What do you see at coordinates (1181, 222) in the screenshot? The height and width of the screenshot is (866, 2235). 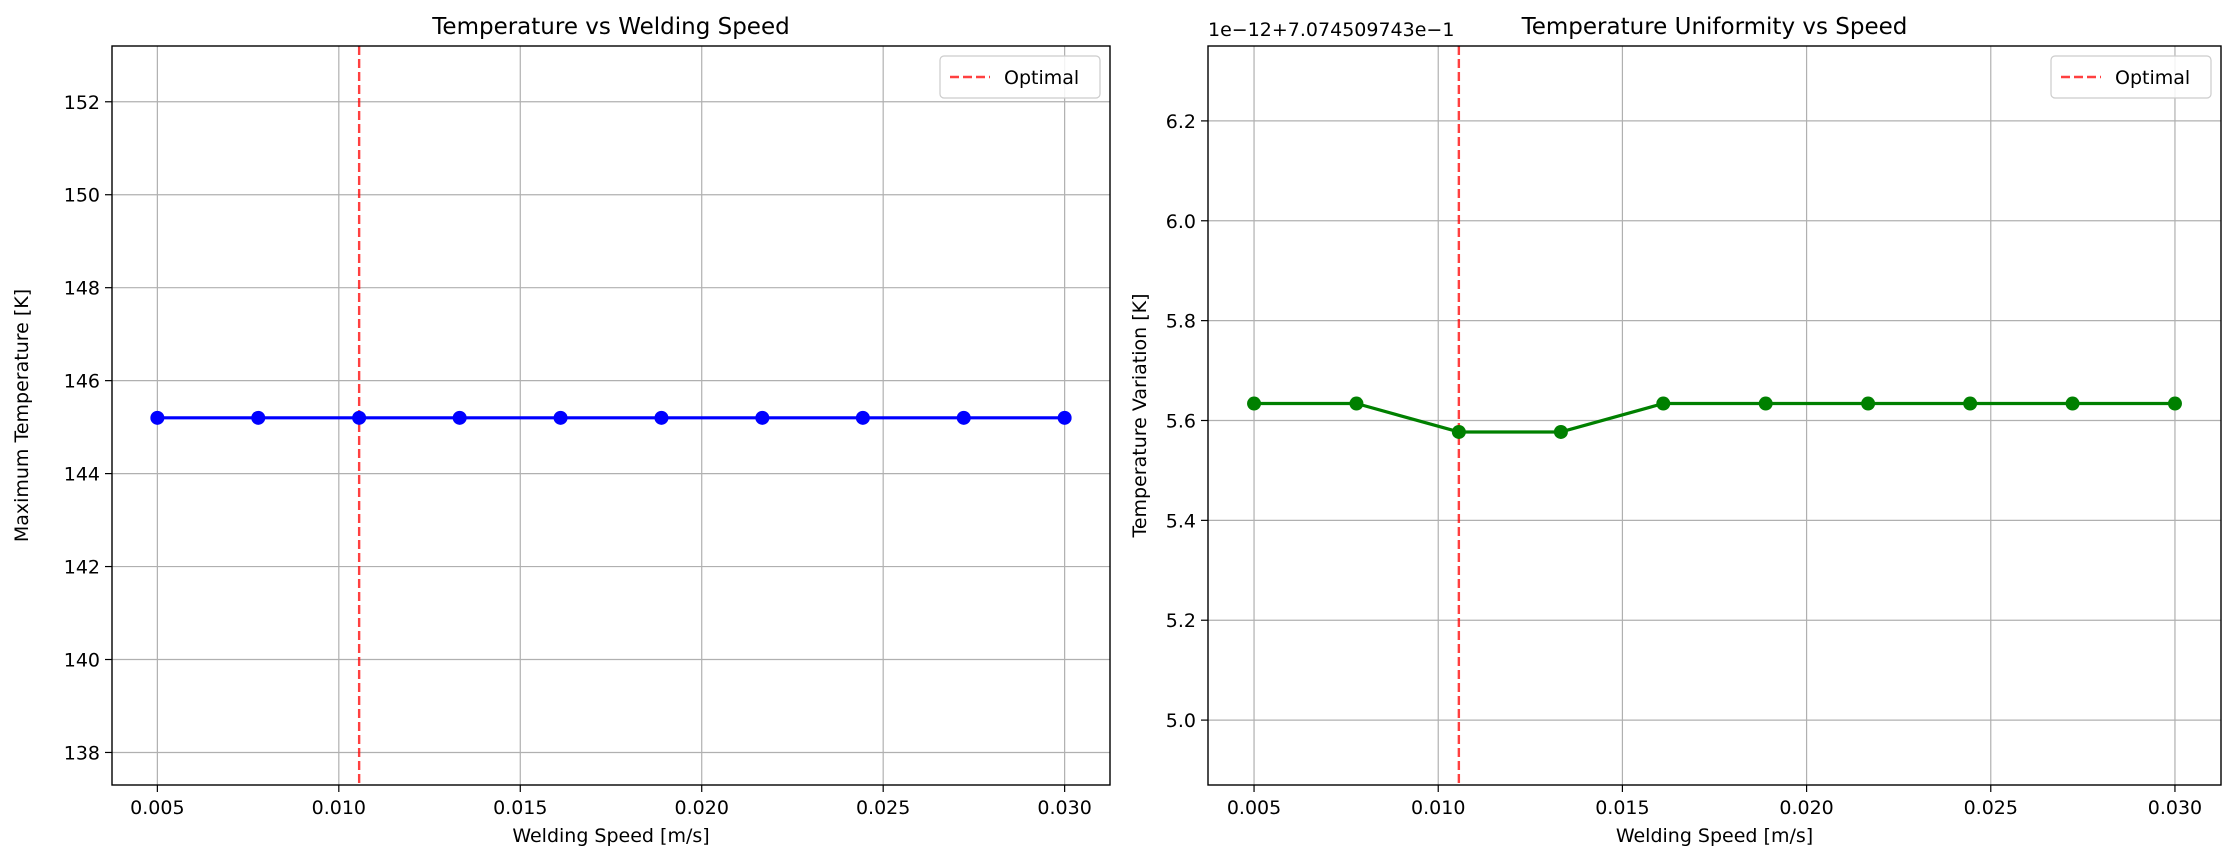 I see `y-tick-label: 6.0` at bounding box center [1181, 222].